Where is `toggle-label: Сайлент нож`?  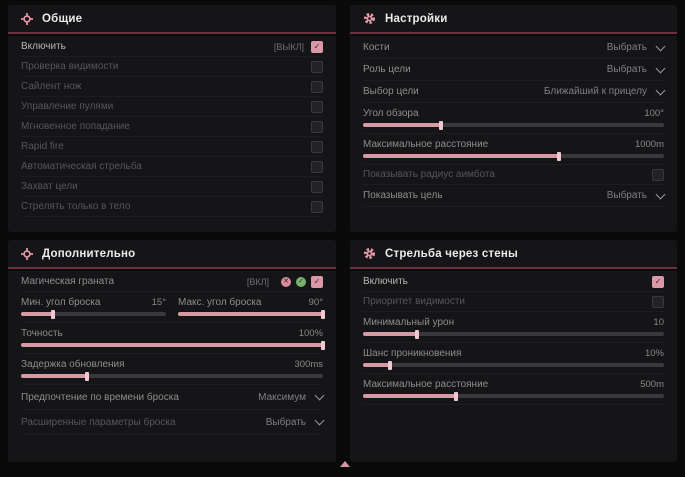
toggle-label: Сайлент нож is located at coordinates (51, 86).